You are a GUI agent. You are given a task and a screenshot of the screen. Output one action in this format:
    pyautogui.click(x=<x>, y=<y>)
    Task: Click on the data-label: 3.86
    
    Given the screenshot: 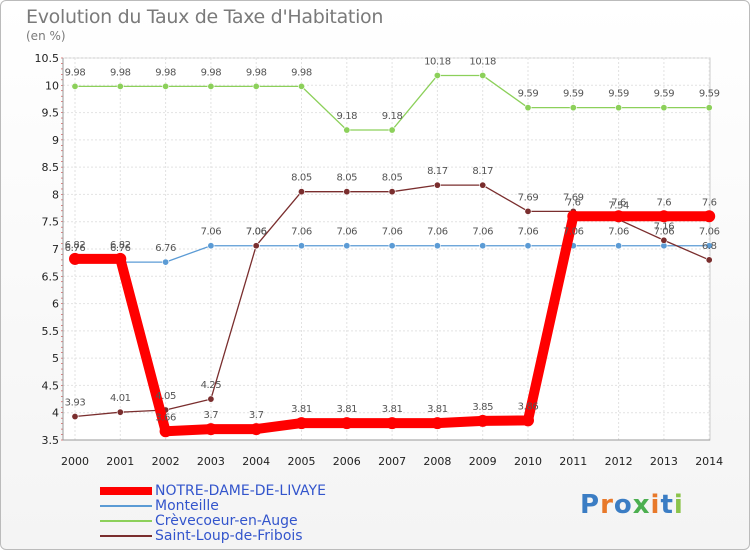 What is the action you would take?
    pyautogui.click(x=528, y=406)
    